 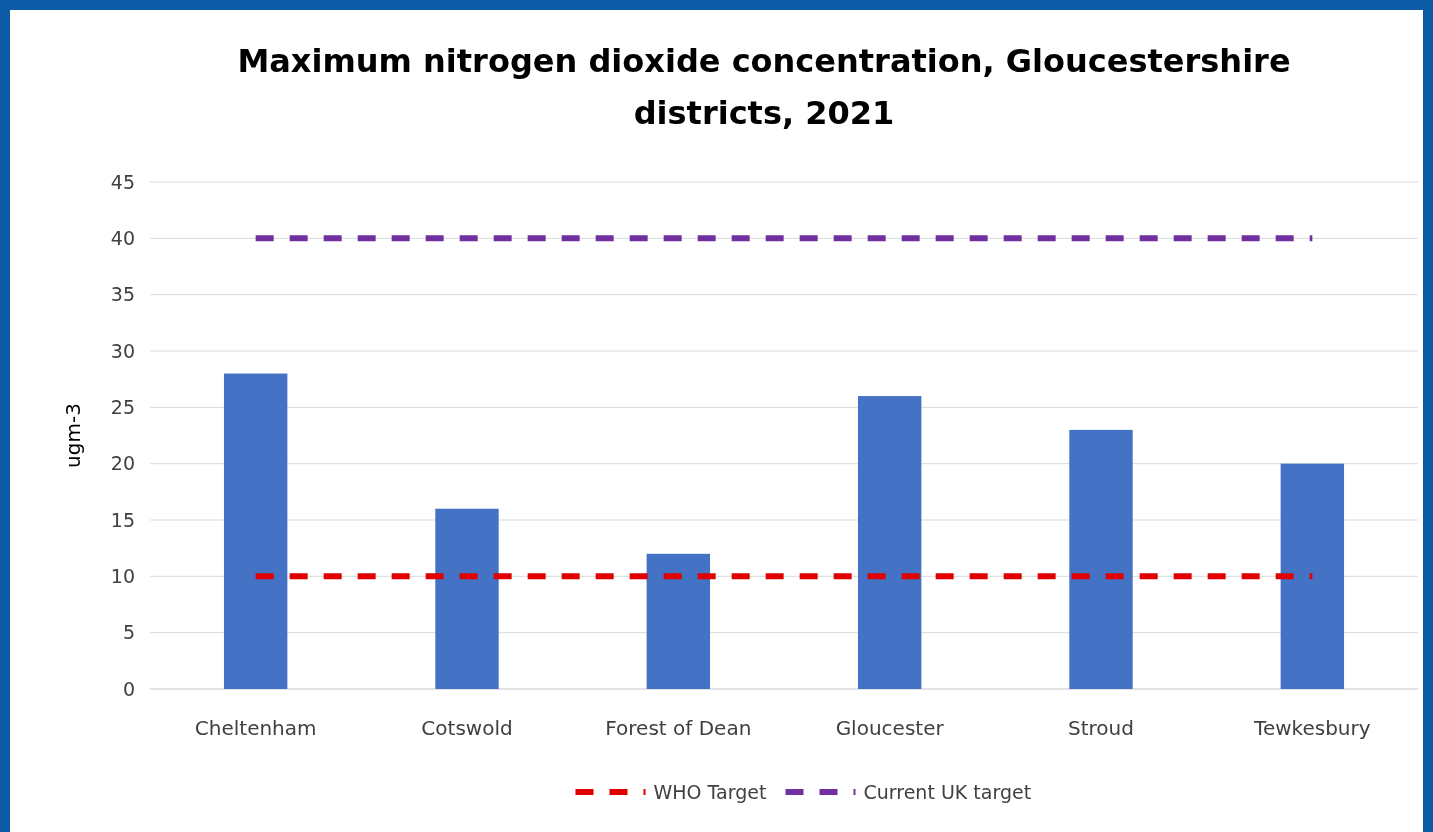 What do you see at coordinates (1312, 728) in the screenshot?
I see `x-tick-label: Tewkesbury` at bounding box center [1312, 728].